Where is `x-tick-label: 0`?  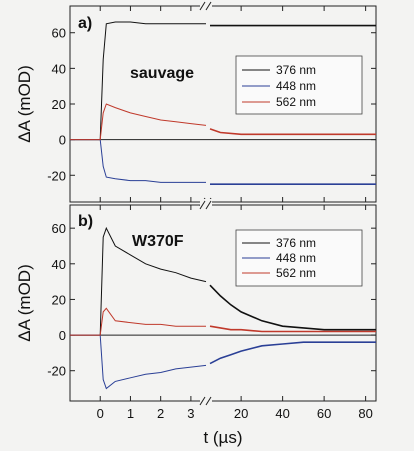
x-tick-label: 0 is located at coordinates (100, 413).